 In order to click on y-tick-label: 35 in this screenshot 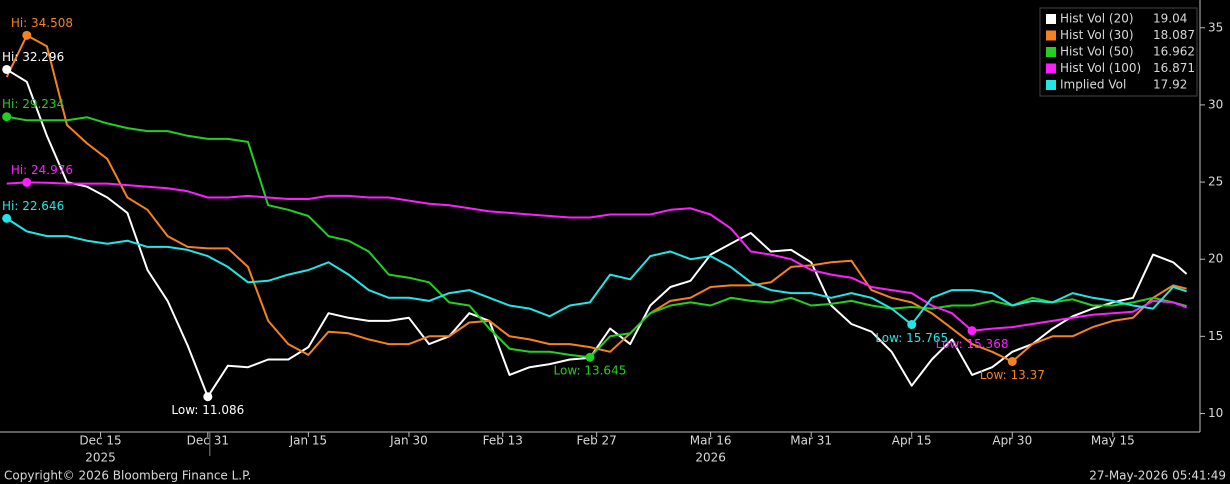, I will do `click(1215, 27)`.